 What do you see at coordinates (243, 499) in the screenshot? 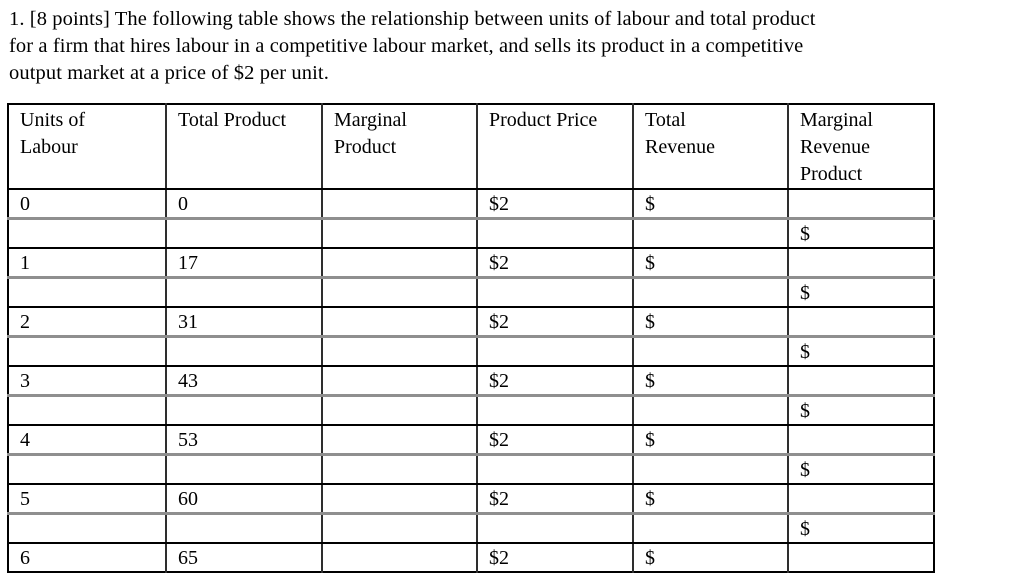
I see `cell-total-product: 60` at bounding box center [243, 499].